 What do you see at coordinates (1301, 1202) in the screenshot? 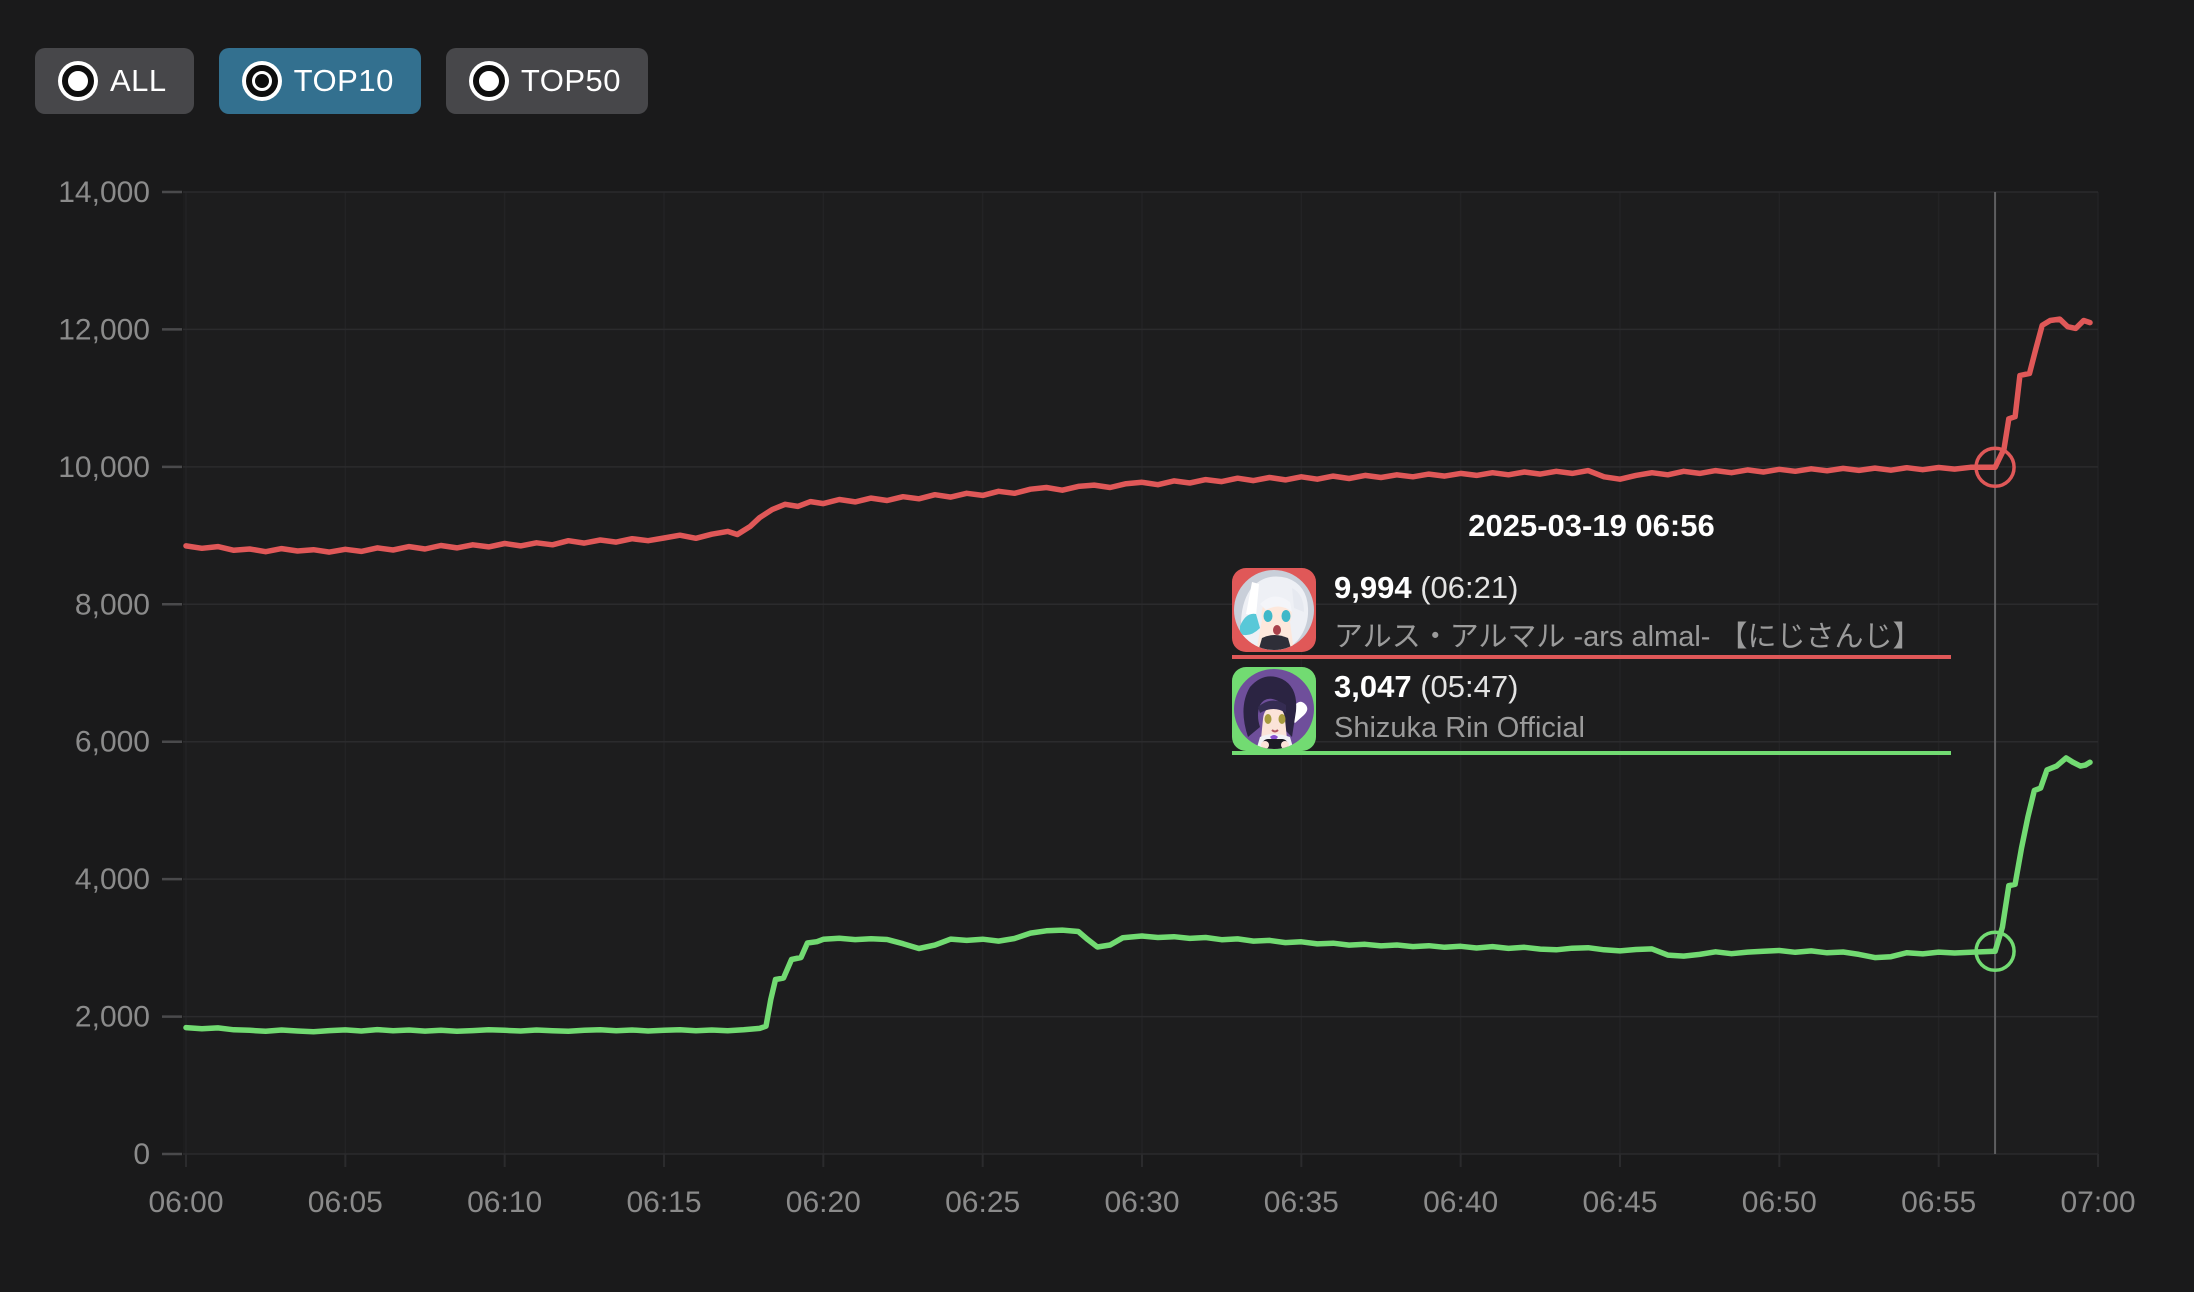
I see `svg-text: 06:35` at bounding box center [1301, 1202].